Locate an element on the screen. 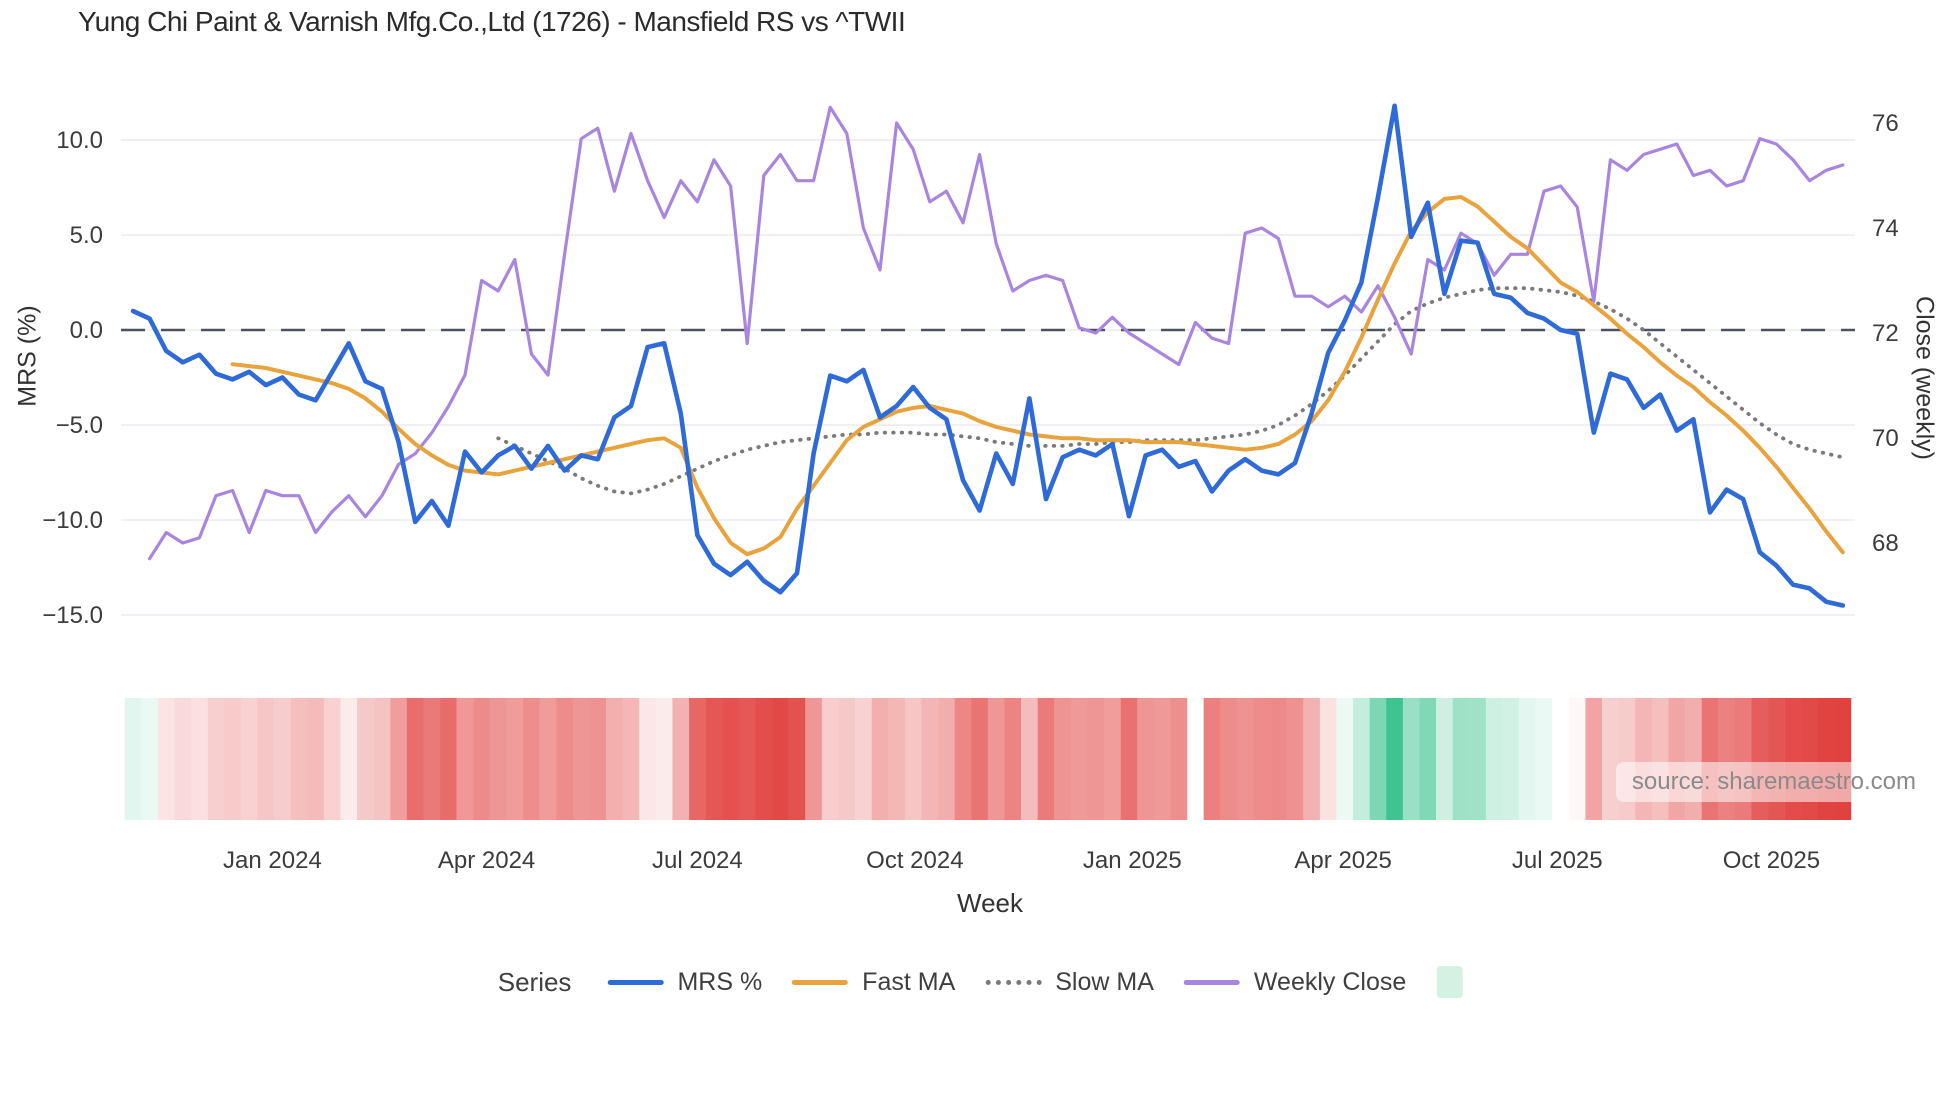 This screenshot has height=1102, width=1960. legend-item-fast-ma: Fast MA is located at coordinates (873, 982).